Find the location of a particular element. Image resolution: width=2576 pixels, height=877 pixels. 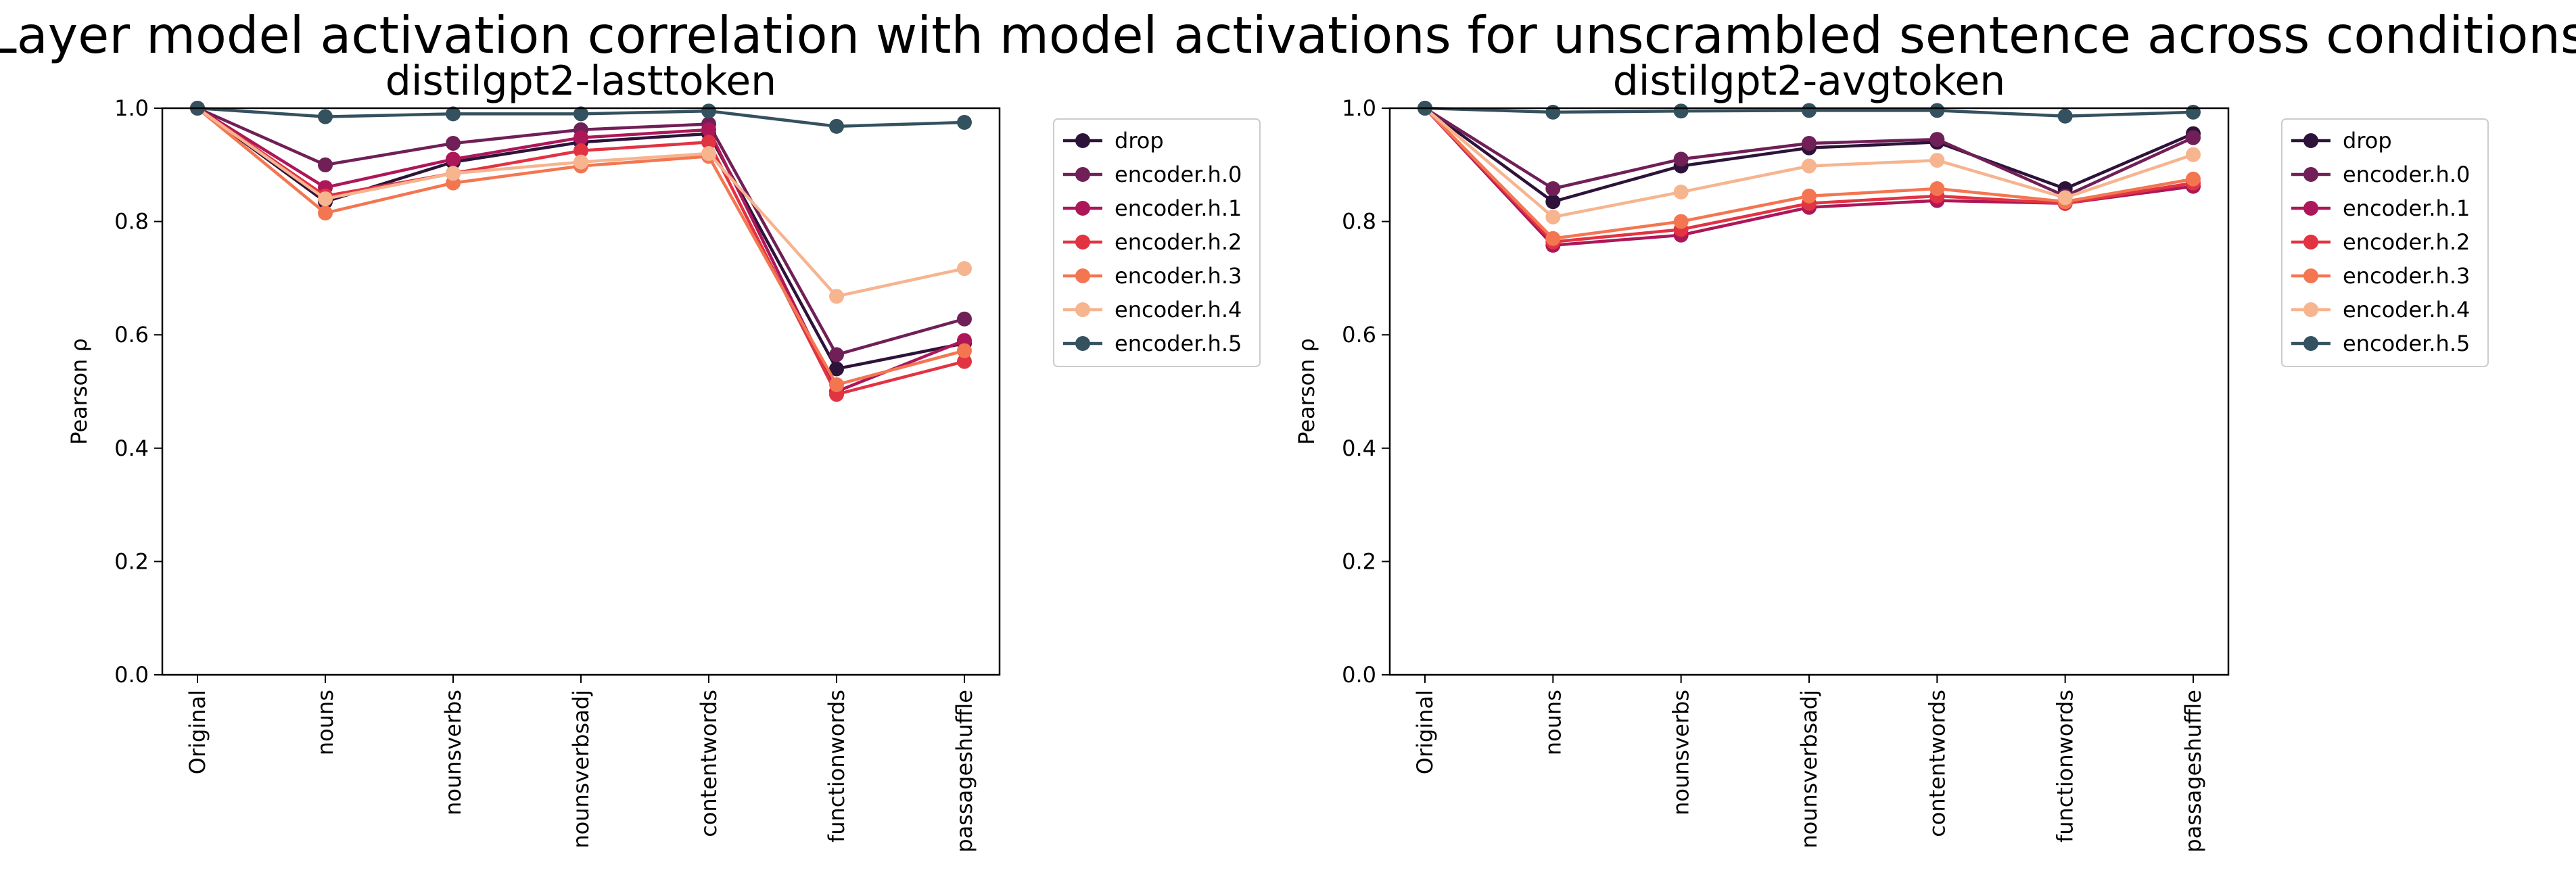

x-tick-label: functionwords is located at coordinates (2065, 766).